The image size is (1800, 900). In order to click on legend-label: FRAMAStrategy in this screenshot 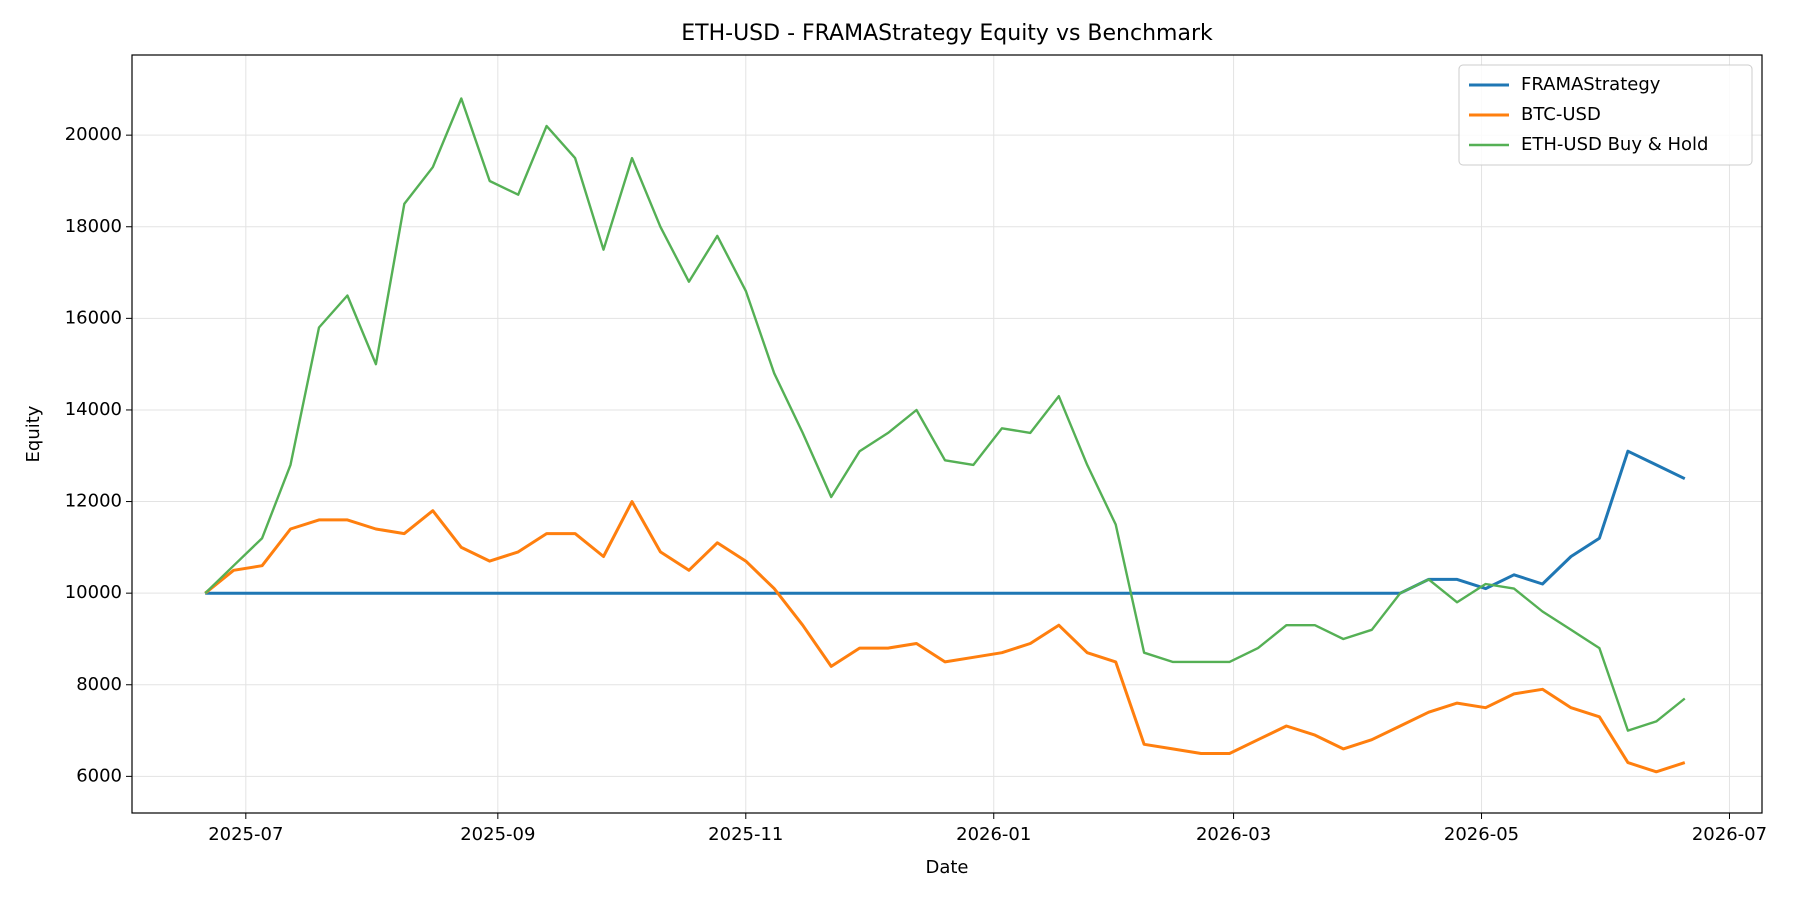, I will do `click(1591, 84)`.